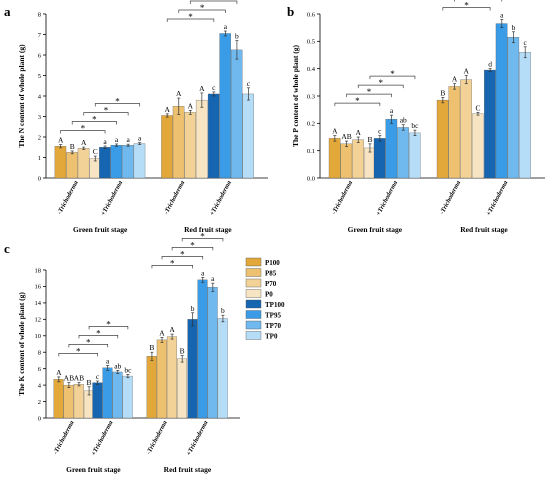 The height and width of the screenshot is (478, 550). What do you see at coordinates (271, 284) in the screenshot?
I see `legend-label: P70` at bounding box center [271, 284].